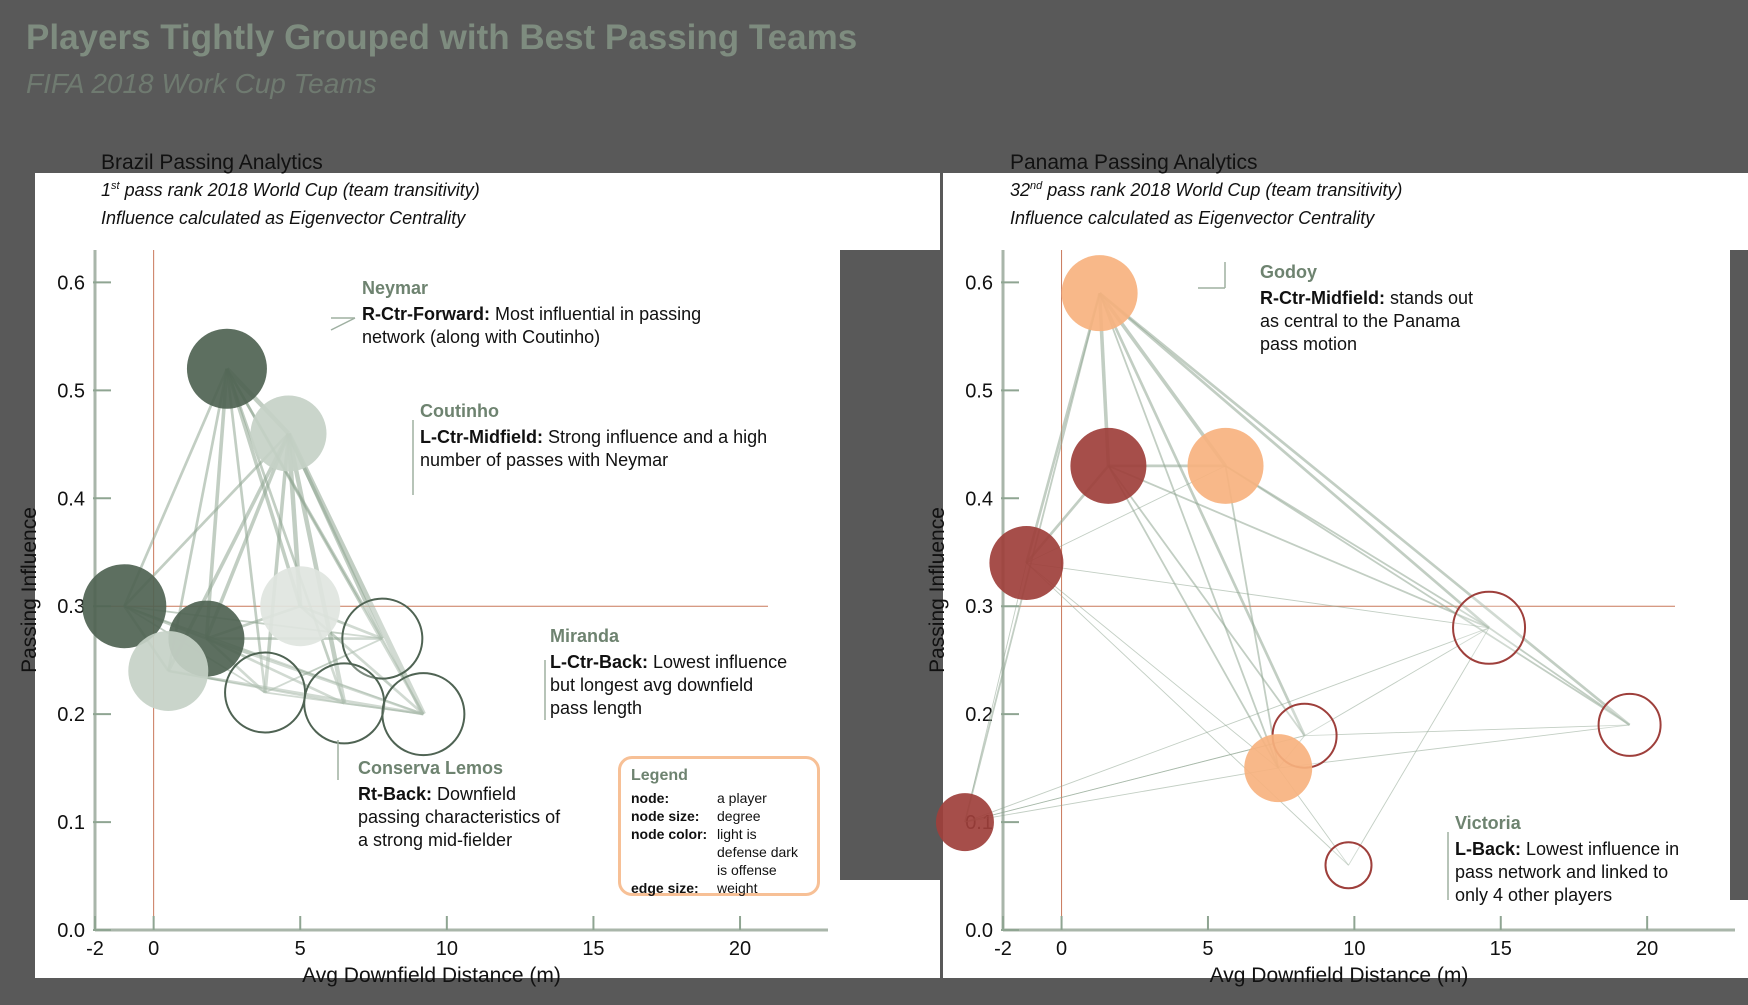  Describe the element at coordinates (459, 411) in the screenshot. I see `annotation-coutinho-name: Coutinho` at that location.